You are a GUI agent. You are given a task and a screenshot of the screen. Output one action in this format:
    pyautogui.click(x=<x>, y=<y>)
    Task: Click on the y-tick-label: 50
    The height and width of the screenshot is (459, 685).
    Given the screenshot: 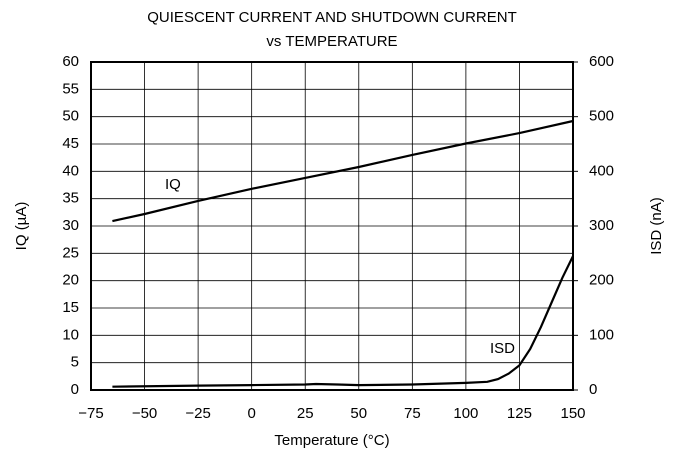 What is the action you would take?
    pyautogui.click(x=70, y=116)
    